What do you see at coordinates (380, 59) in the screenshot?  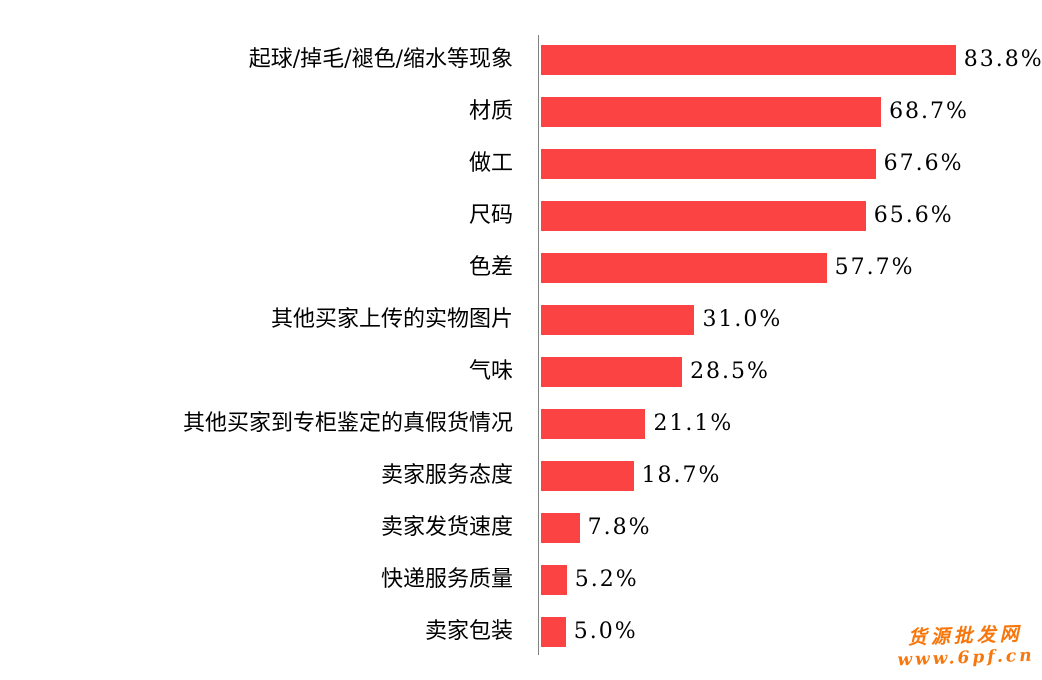 I see `category-label: 起球/掉毛/褪色/缩水等现象` at bounding box center [380, 59].